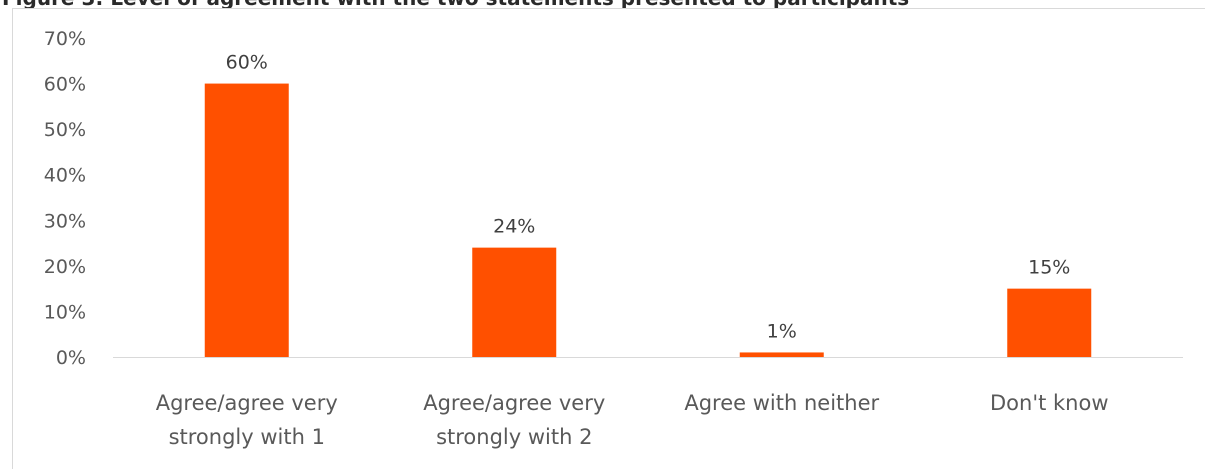 The height and width of the screenshot is (470, 1206). What do you see at coordinates (65, 221) in the screenshot?
I see `y-tick-label: 30%` at bounding box center [65, 221].